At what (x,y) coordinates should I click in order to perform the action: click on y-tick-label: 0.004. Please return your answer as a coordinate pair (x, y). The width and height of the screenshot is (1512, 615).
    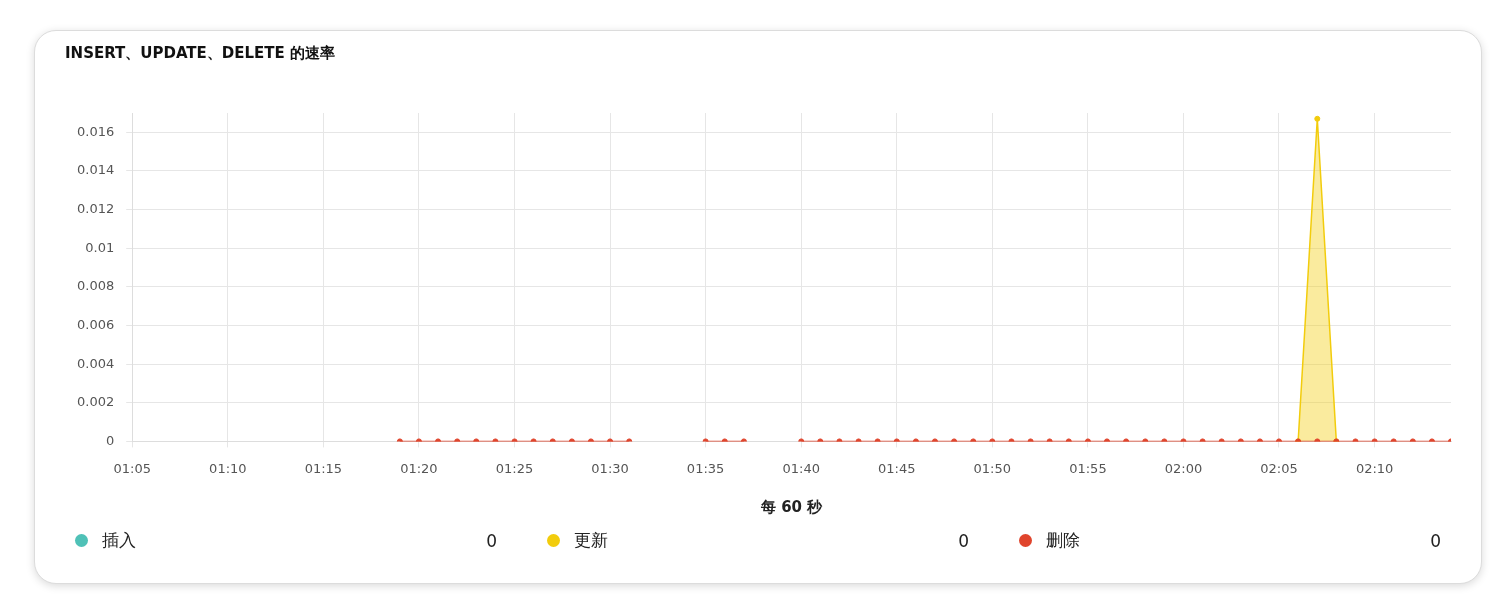
    Looking at the image, I should click on (96, 363).